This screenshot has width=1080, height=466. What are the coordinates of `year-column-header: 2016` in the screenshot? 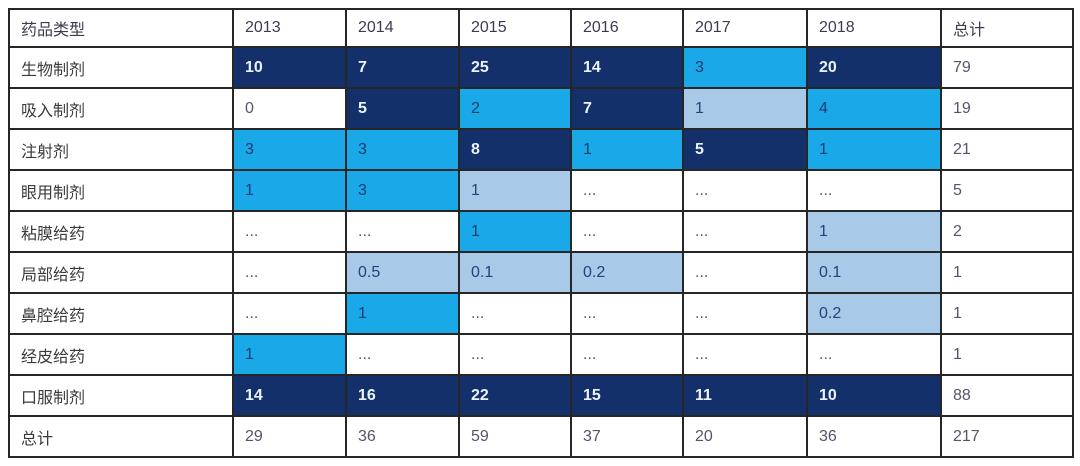 It's located at (627, 28).